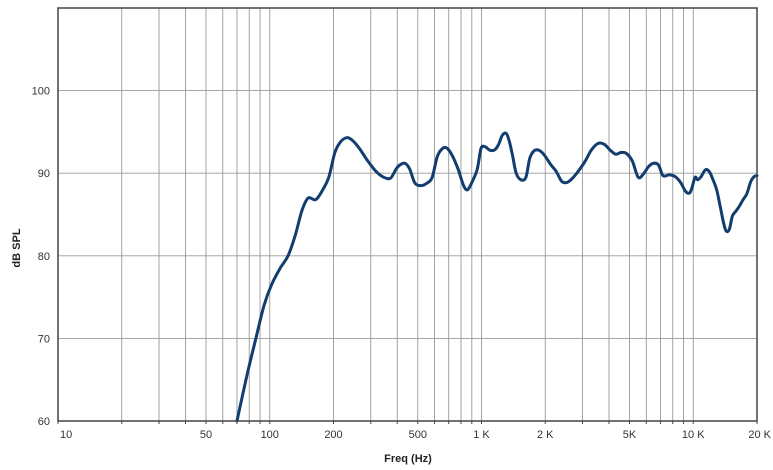  What do you see at coordinates (270, 435) in the screenshot?
I see `x-tick-label: 100` at bounding box center [270, 435].